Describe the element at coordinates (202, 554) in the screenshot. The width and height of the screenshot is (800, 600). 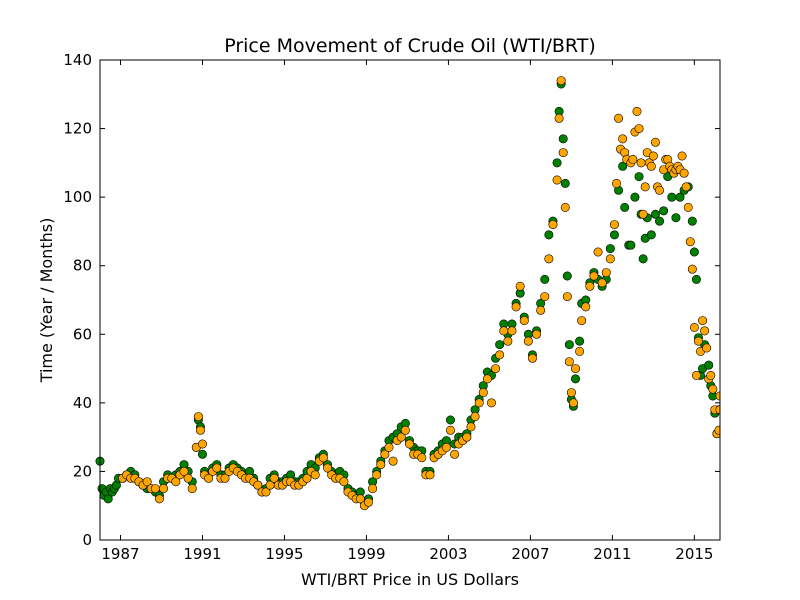
I see `x-tick-label: 1991` at that location.